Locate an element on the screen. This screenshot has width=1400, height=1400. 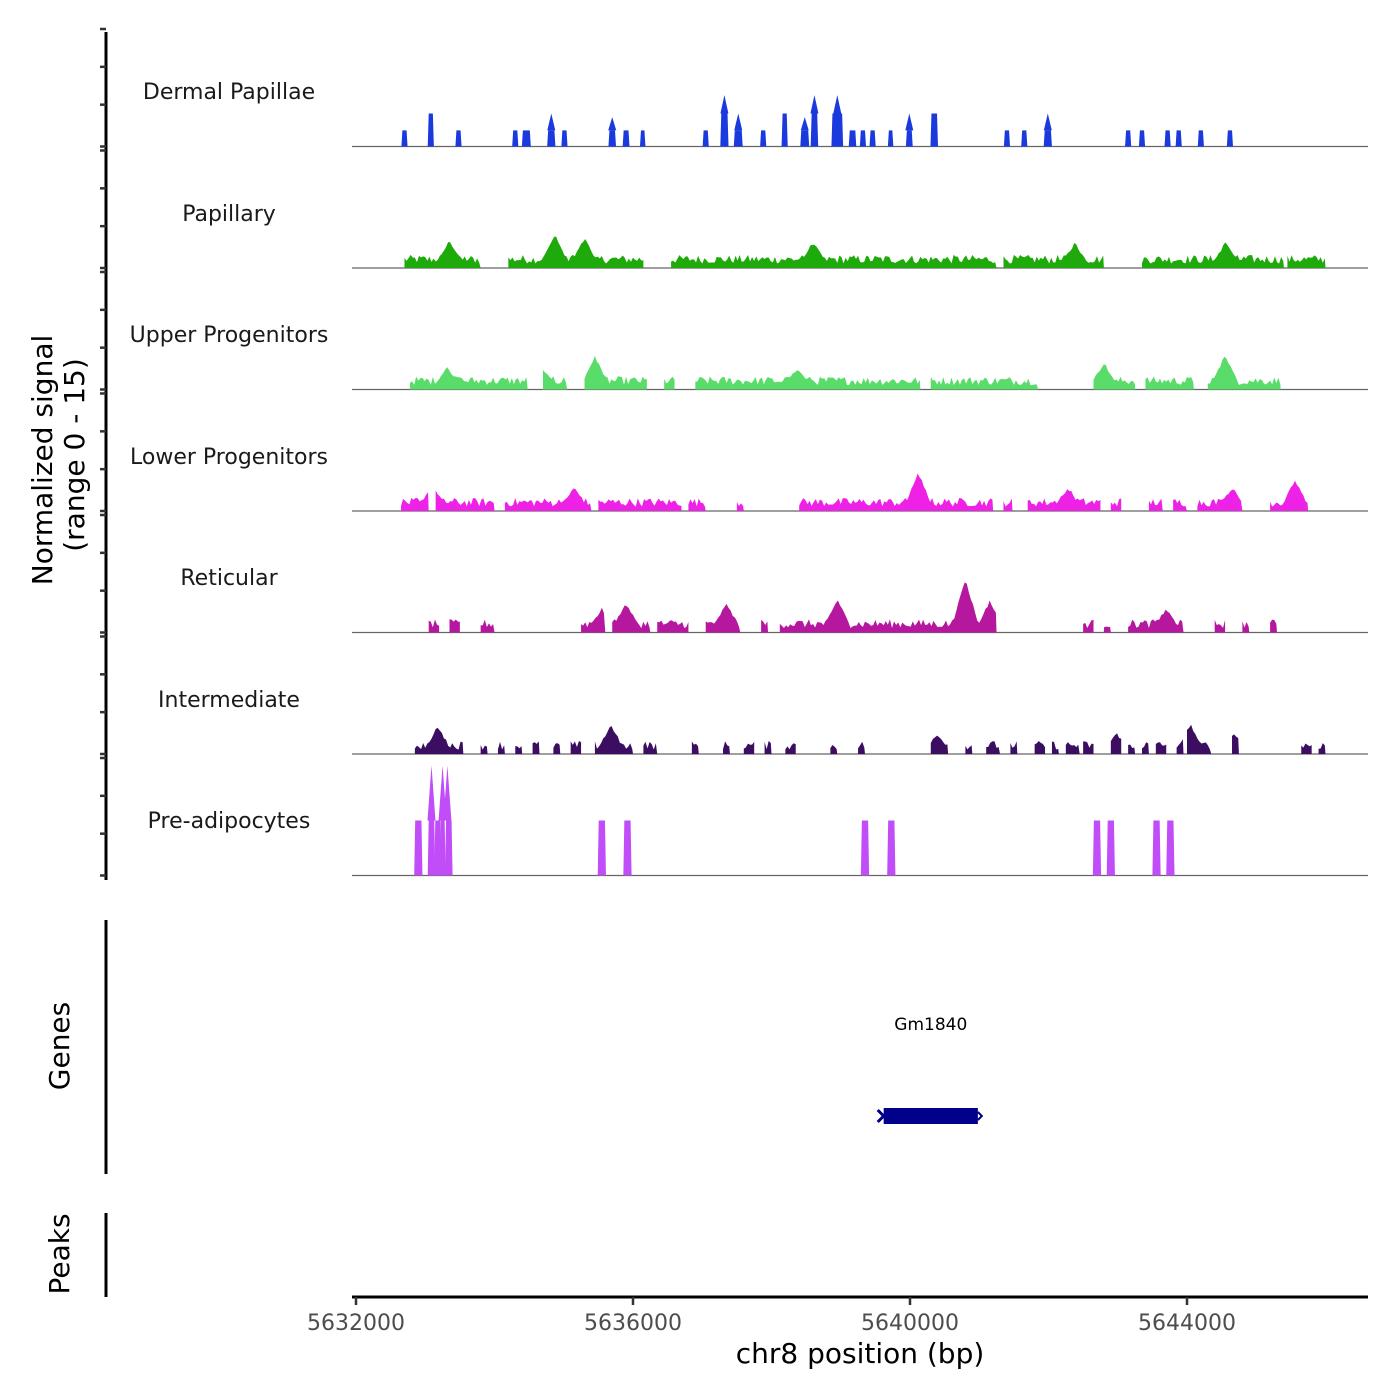
track-label-intermediate: Intermediate is located at coordinates (229, 700).